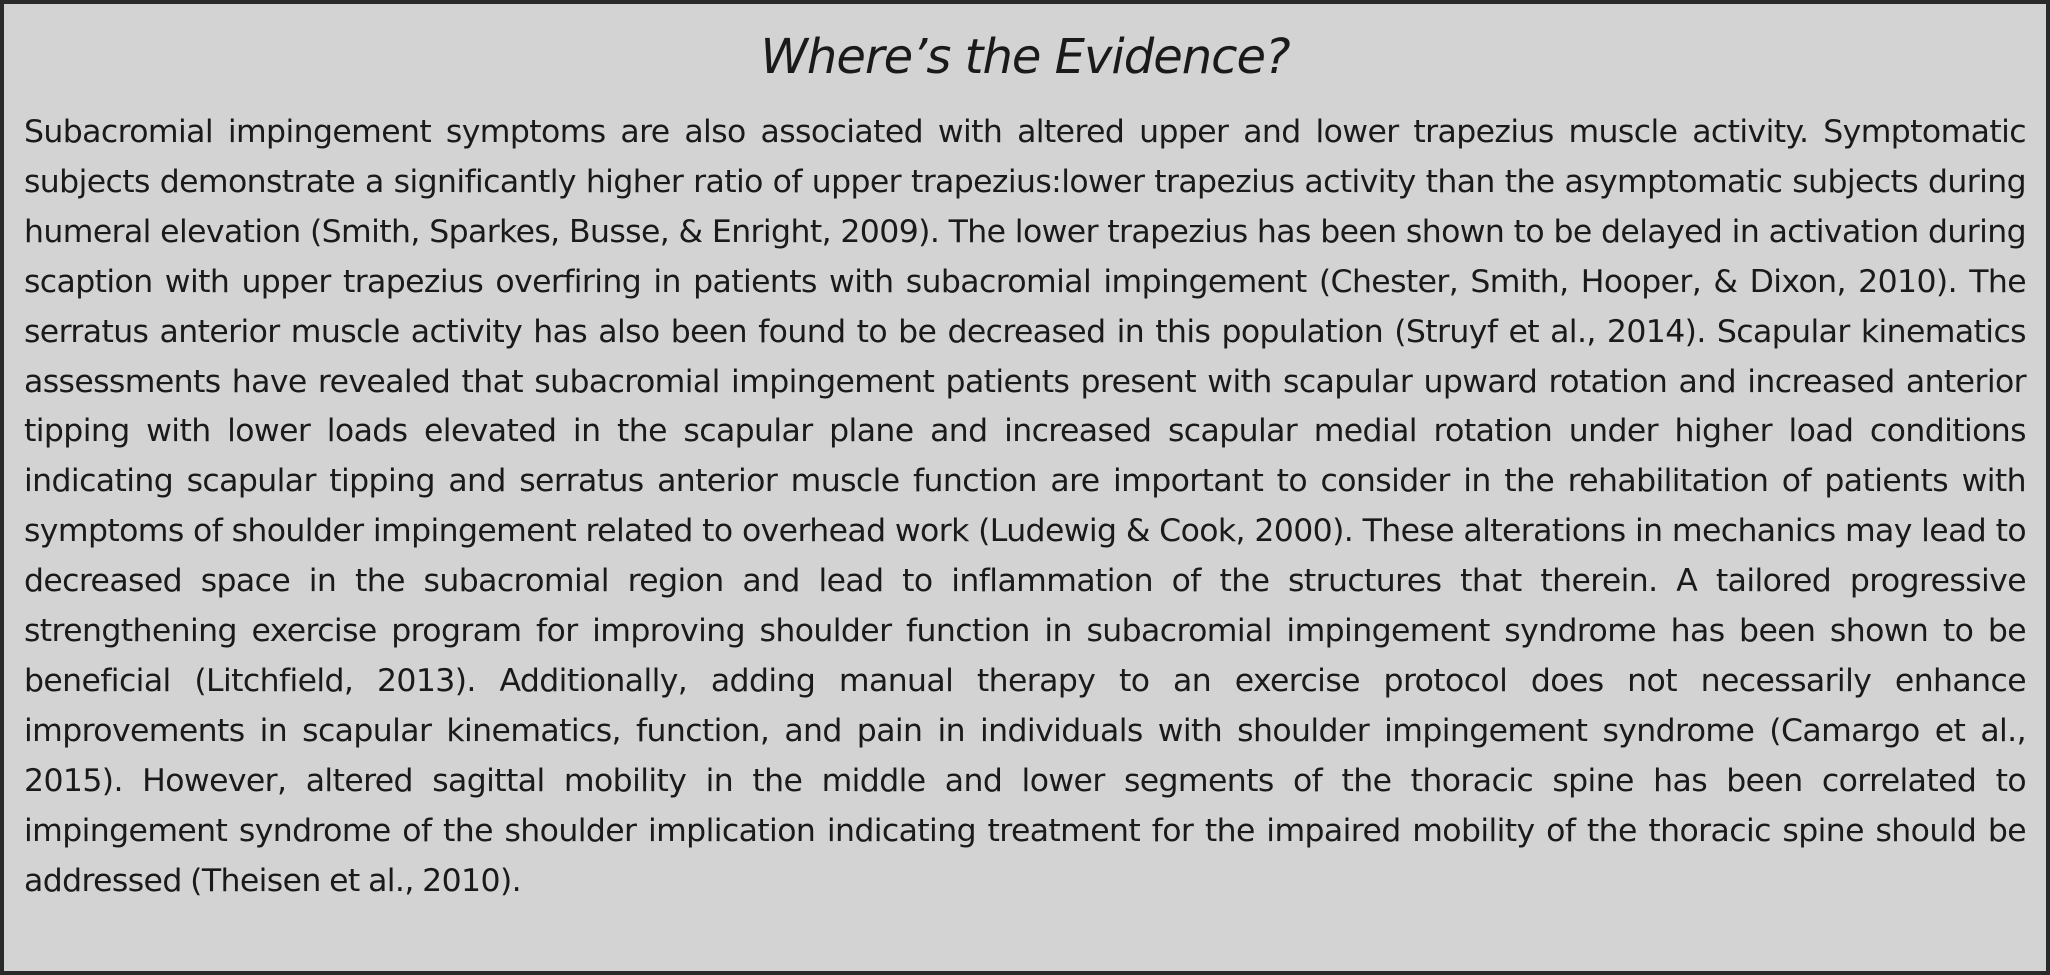 This screenshot has height=975, width=2050. Describe the element at coordinates (1025, 57) in the screenshot. I see `box-title: Where’s the Evidence?` at that location.